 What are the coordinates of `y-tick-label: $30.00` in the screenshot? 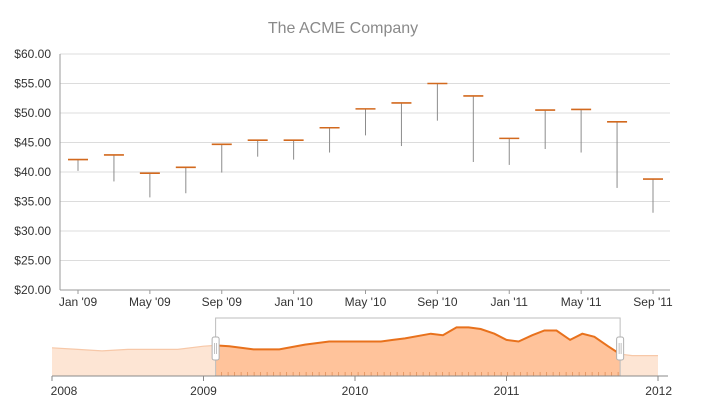 It's located at (32, 231).